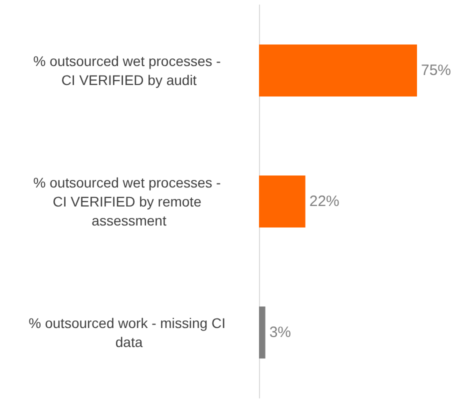  What do you see at coordinates (324, 201) in the screenshot?
I see `data-label: 22%` at bounding box center [324, 201].